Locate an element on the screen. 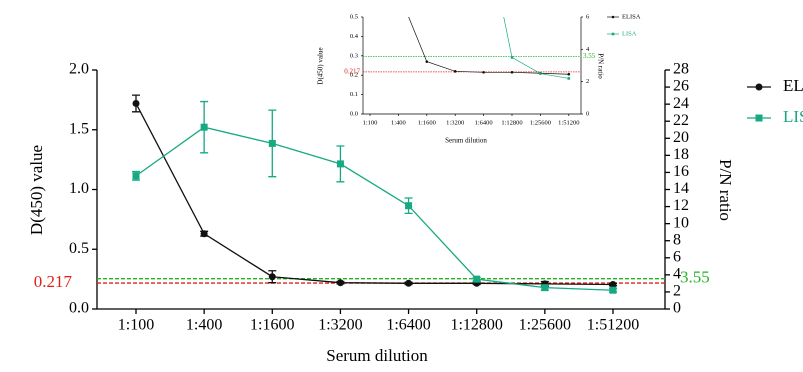 This screenshot has height=372, width=803. y2-tick-label: 20 is located at coordinates (681, 137).